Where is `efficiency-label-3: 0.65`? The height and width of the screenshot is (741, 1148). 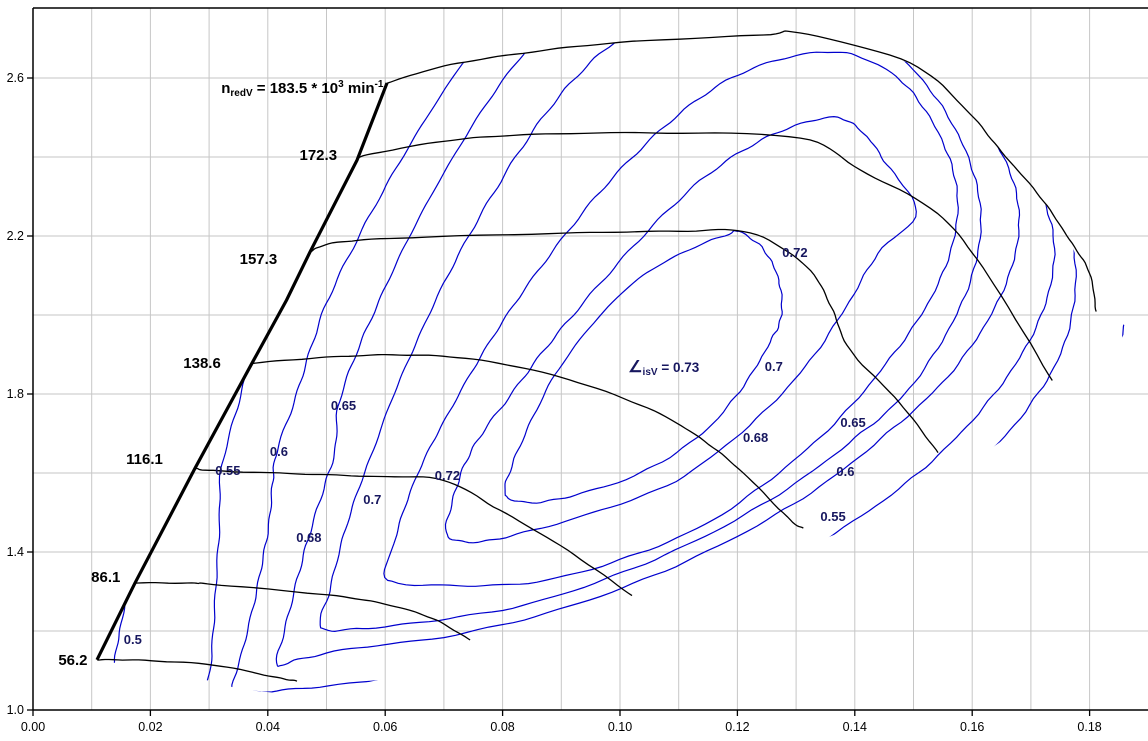
efficiency-label-3: 0.65 is located at coordinates (343, 405).